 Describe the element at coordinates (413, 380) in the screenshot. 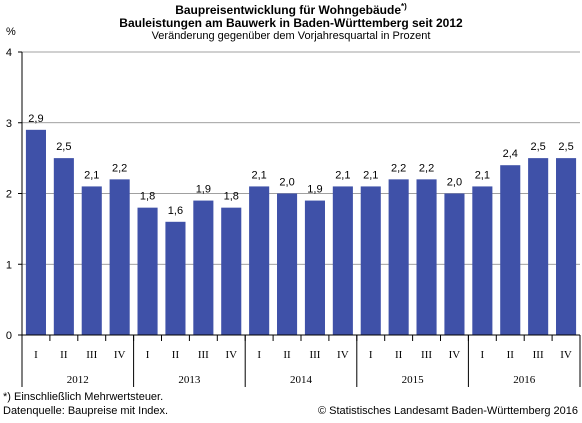

I see `year-label: 2015` at that location.